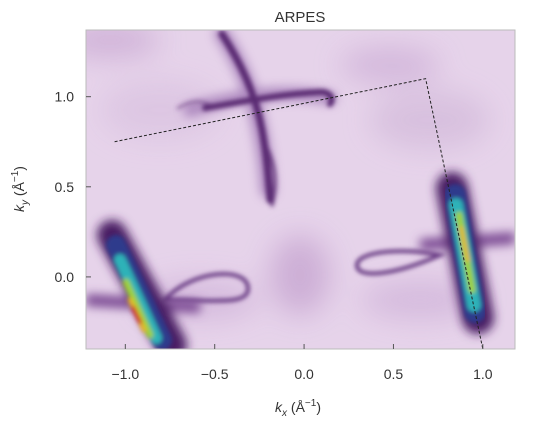  I want to click on y-axis-label-close: ), so click(19, 168).